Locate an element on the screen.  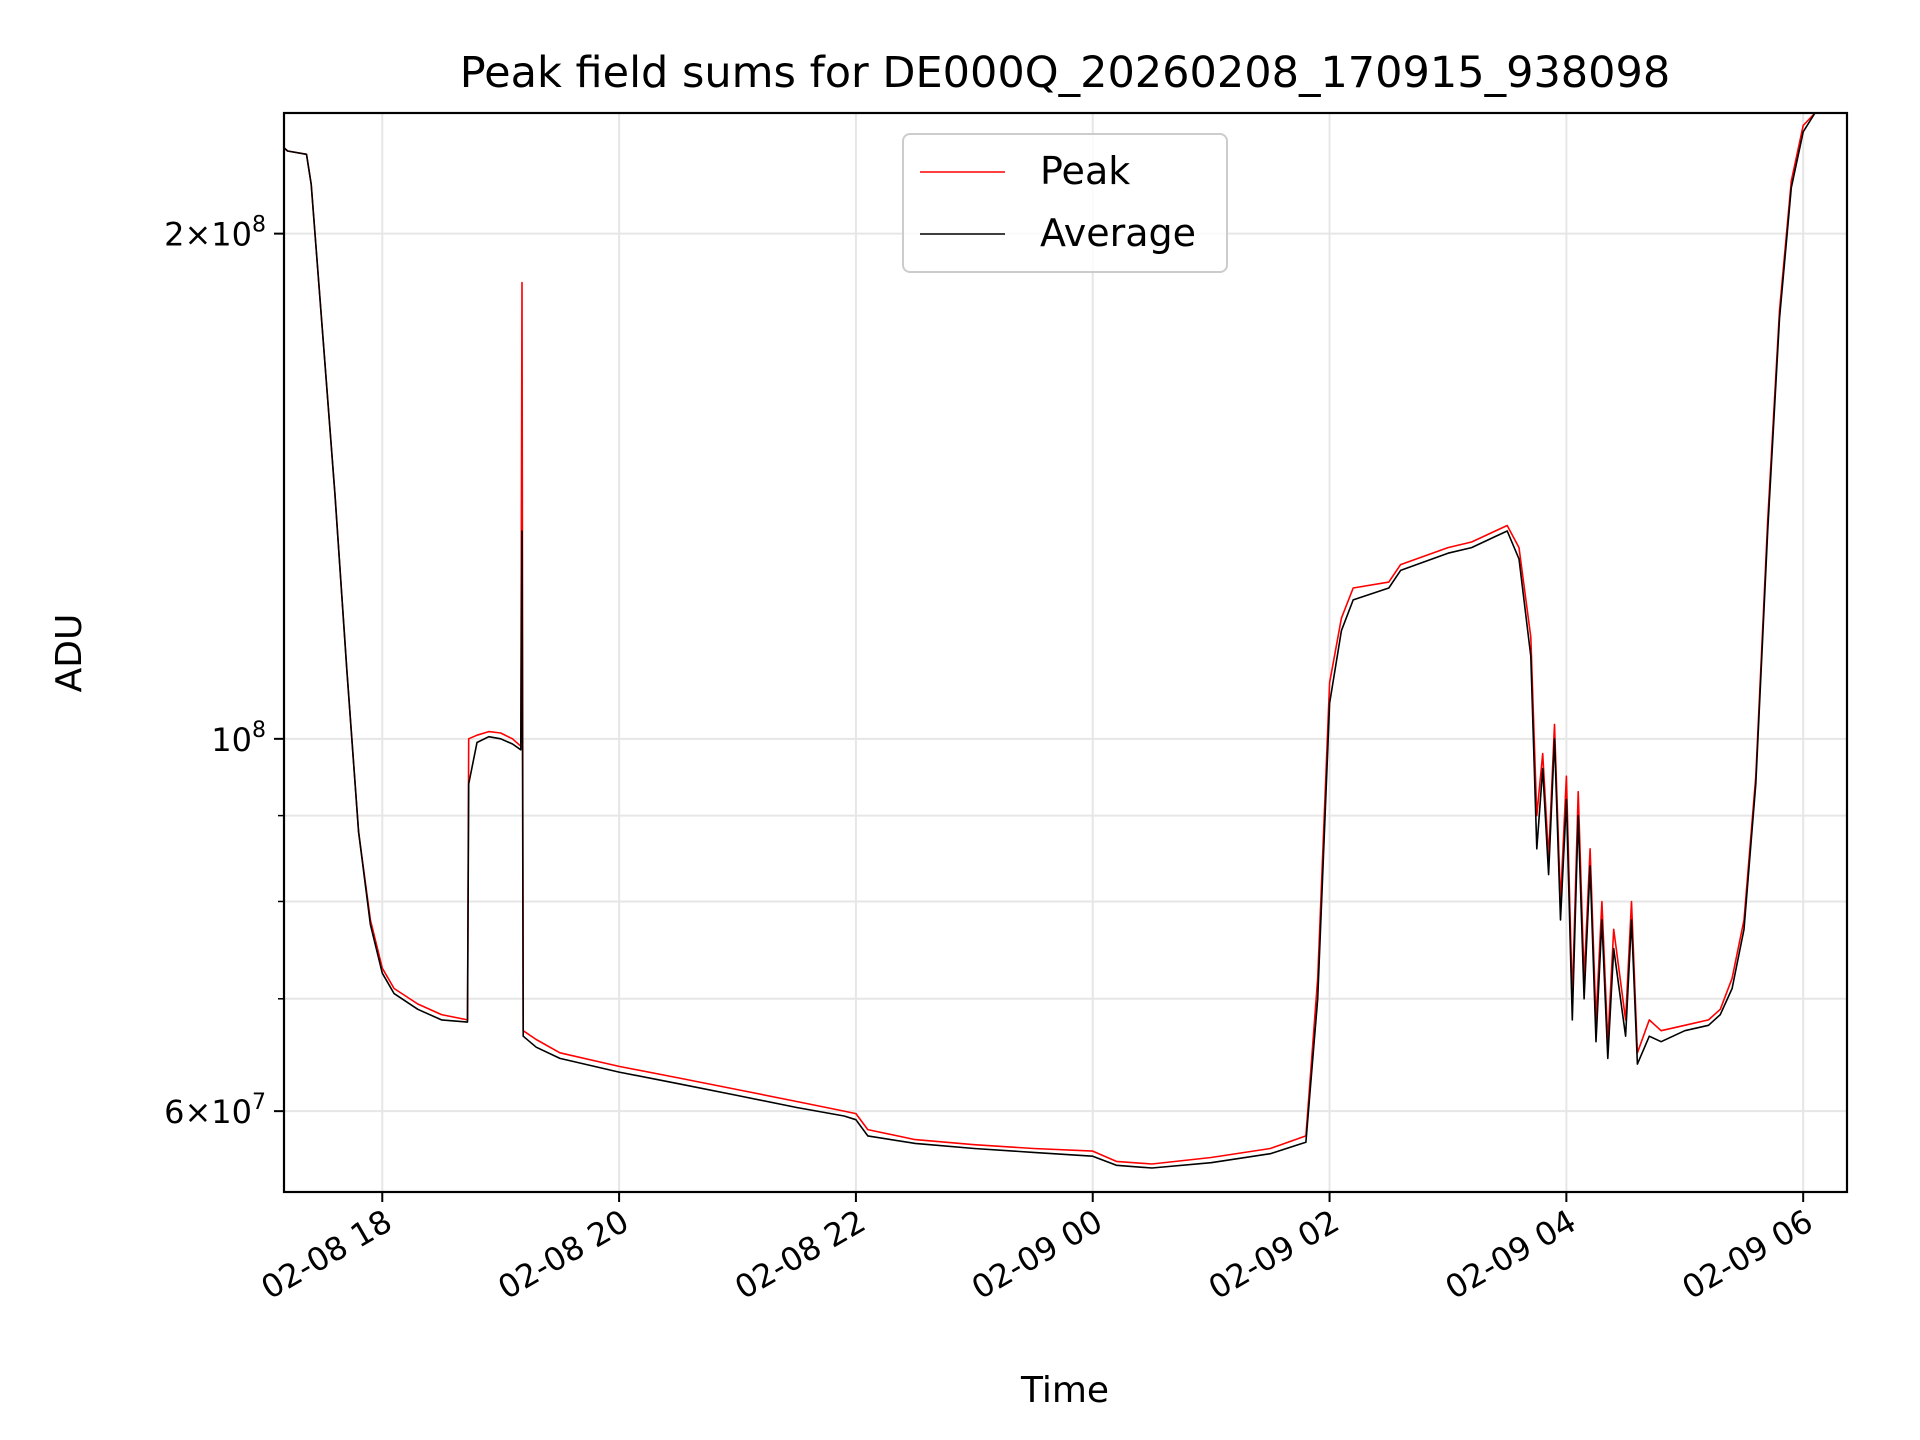
legend: Peak Average is located at coordinates (1065, 203).